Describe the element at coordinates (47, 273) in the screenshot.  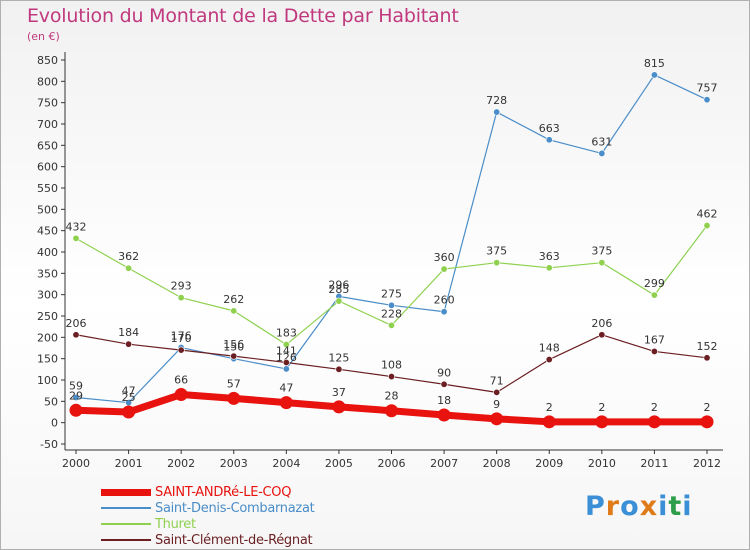
I see `y-tick-label: 350` at that location.